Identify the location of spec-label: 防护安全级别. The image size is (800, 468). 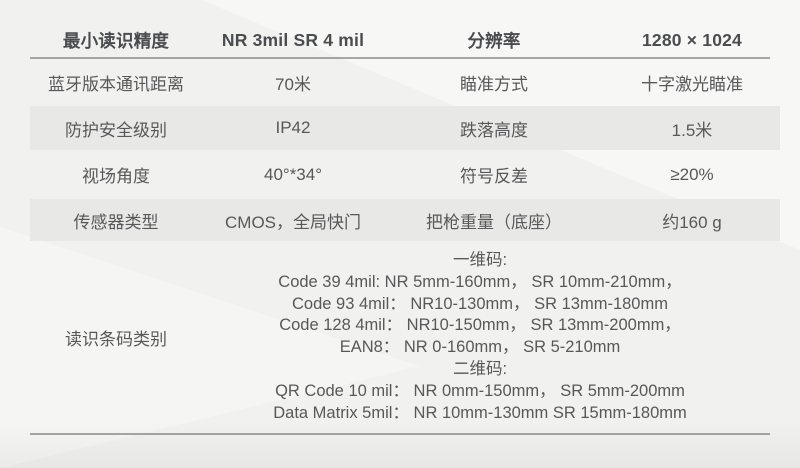
(116, 130).